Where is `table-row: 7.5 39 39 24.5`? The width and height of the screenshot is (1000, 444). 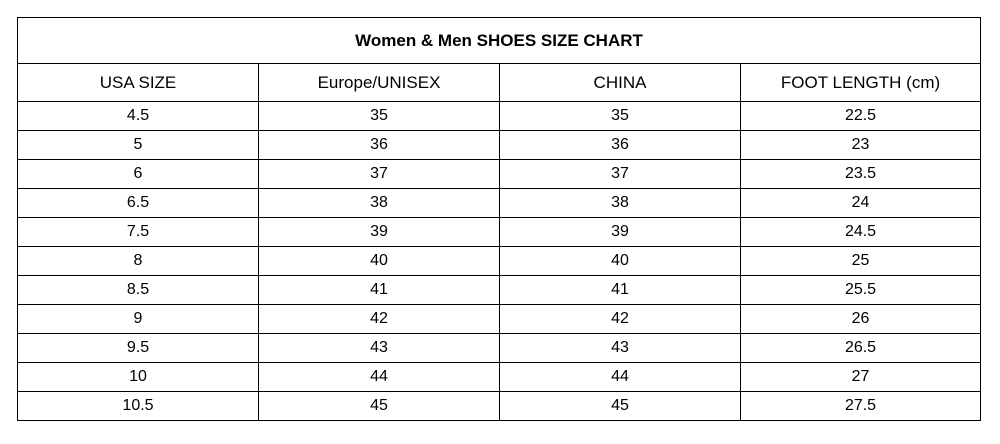 table-row: 7.5 39 39 24.5 is located at coordinates (499, 232).